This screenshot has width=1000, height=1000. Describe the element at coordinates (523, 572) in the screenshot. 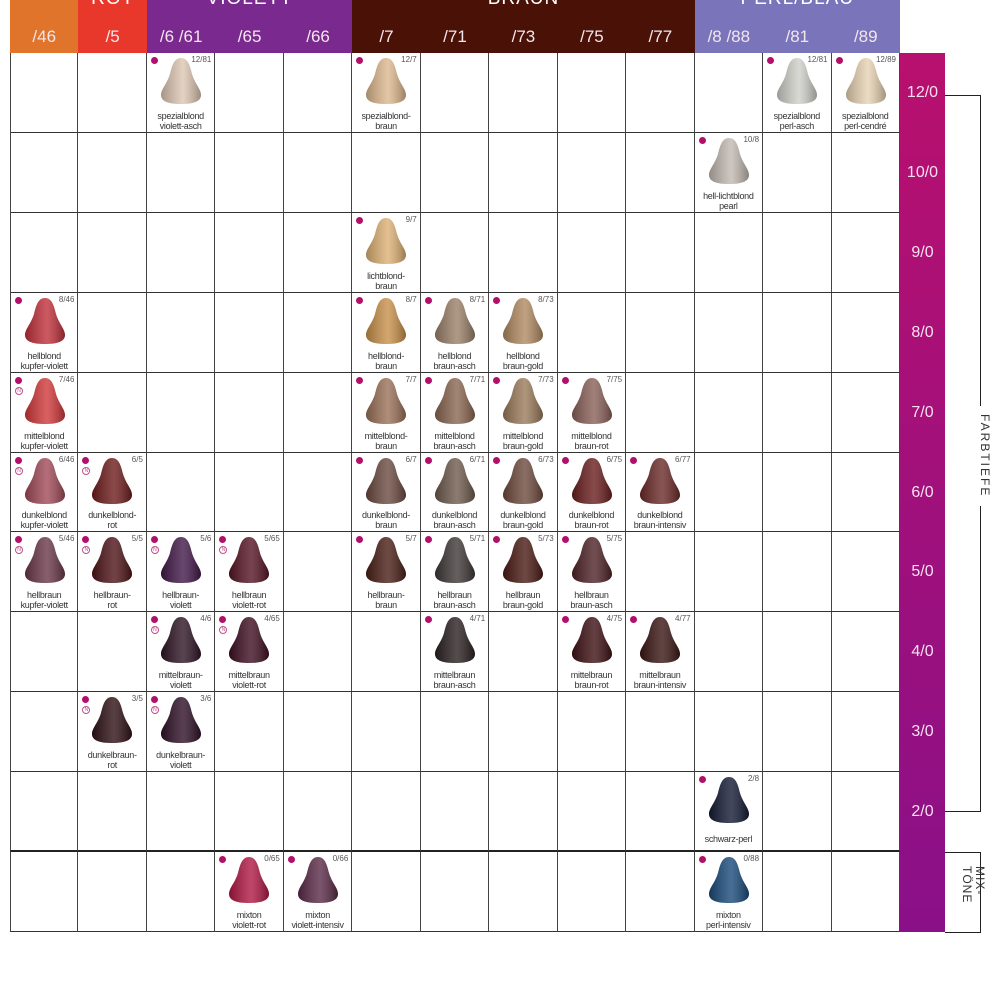

I see `swatch-cell-5-73: 5/73 hellbraun braun-gold` at that location.